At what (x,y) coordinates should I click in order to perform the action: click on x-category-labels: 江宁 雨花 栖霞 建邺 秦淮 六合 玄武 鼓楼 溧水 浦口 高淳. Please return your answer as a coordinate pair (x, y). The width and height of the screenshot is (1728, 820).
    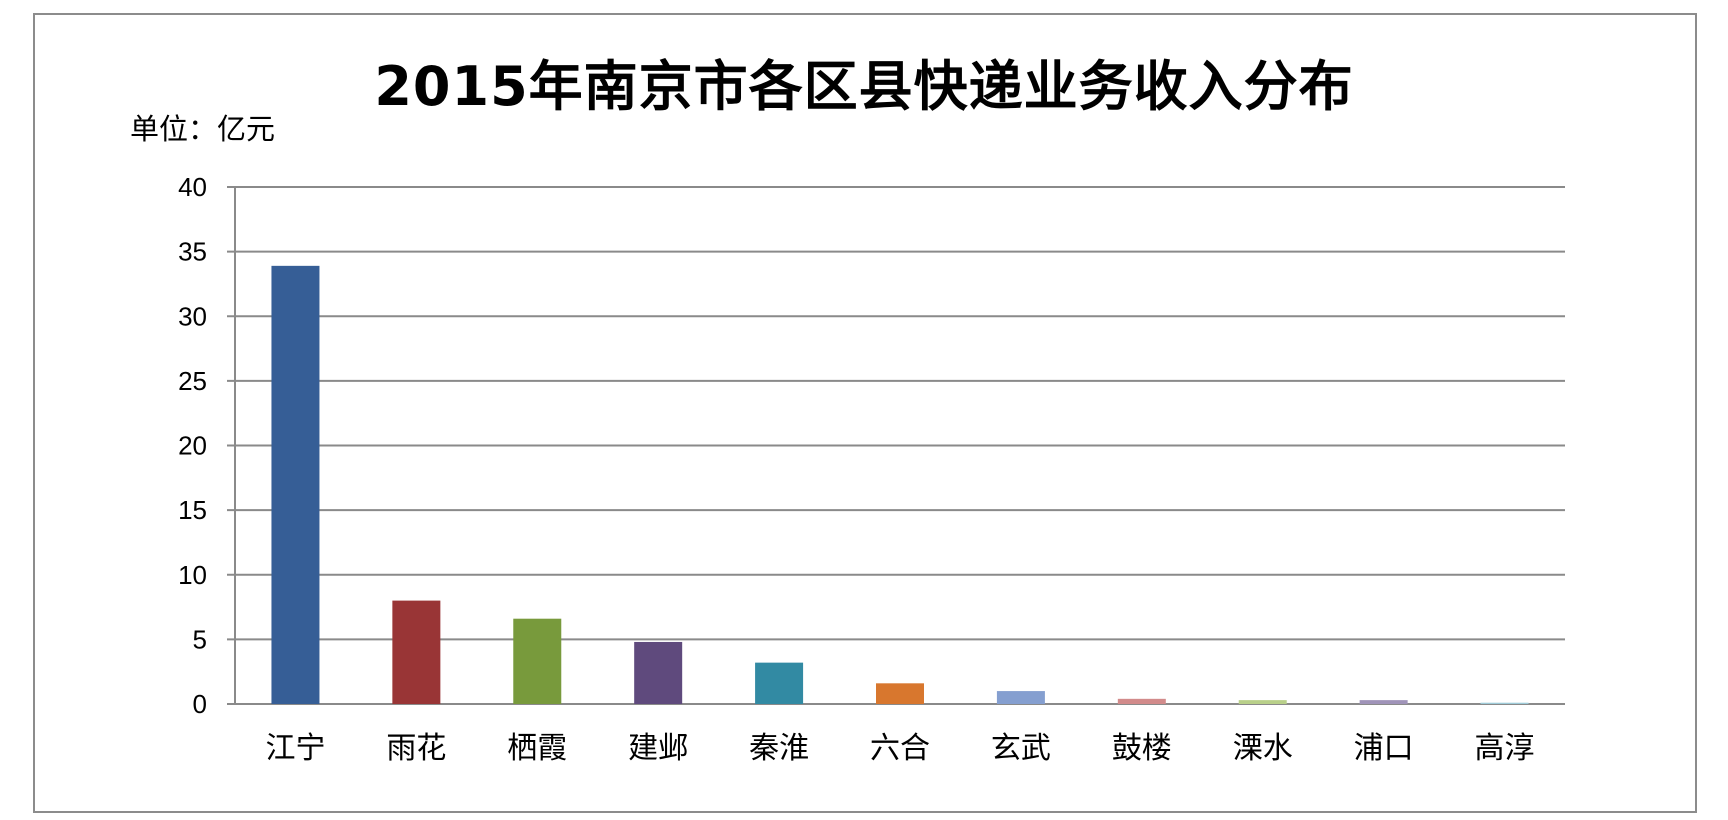
    Looking at the image, I should click on (899, 748).